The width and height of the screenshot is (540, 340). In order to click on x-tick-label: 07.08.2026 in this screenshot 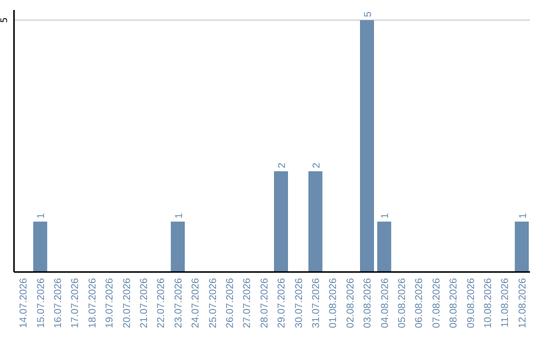, I will do `click(436, 303)`.